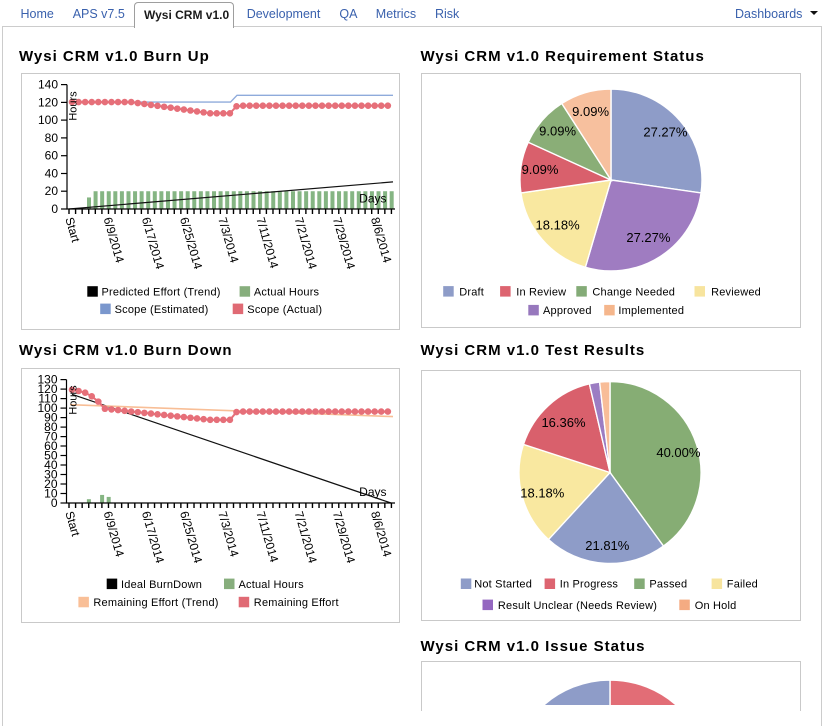  I want to click on svg-text: 70, so click(51, 437).